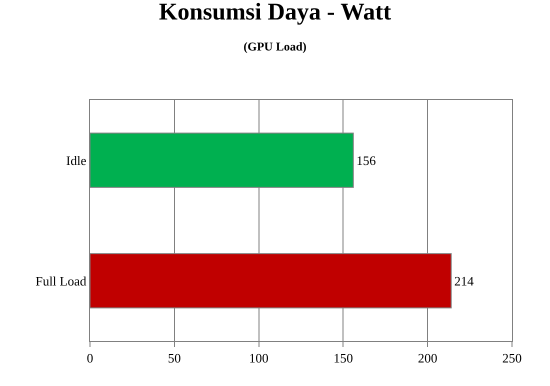 The width and height of the screenshot is (550, 386). I want to click on x-tick-label: 150, so click(343, 358).